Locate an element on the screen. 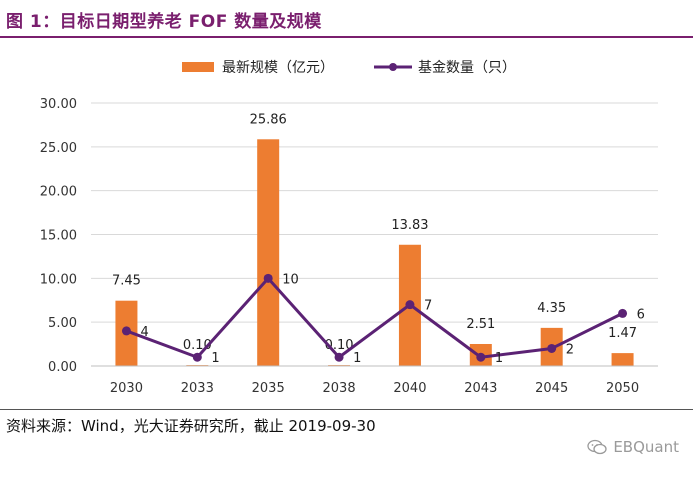 This screenshot has height=479, width=693. bar-data-label: 2.51 is located at coordinates (480, 324).